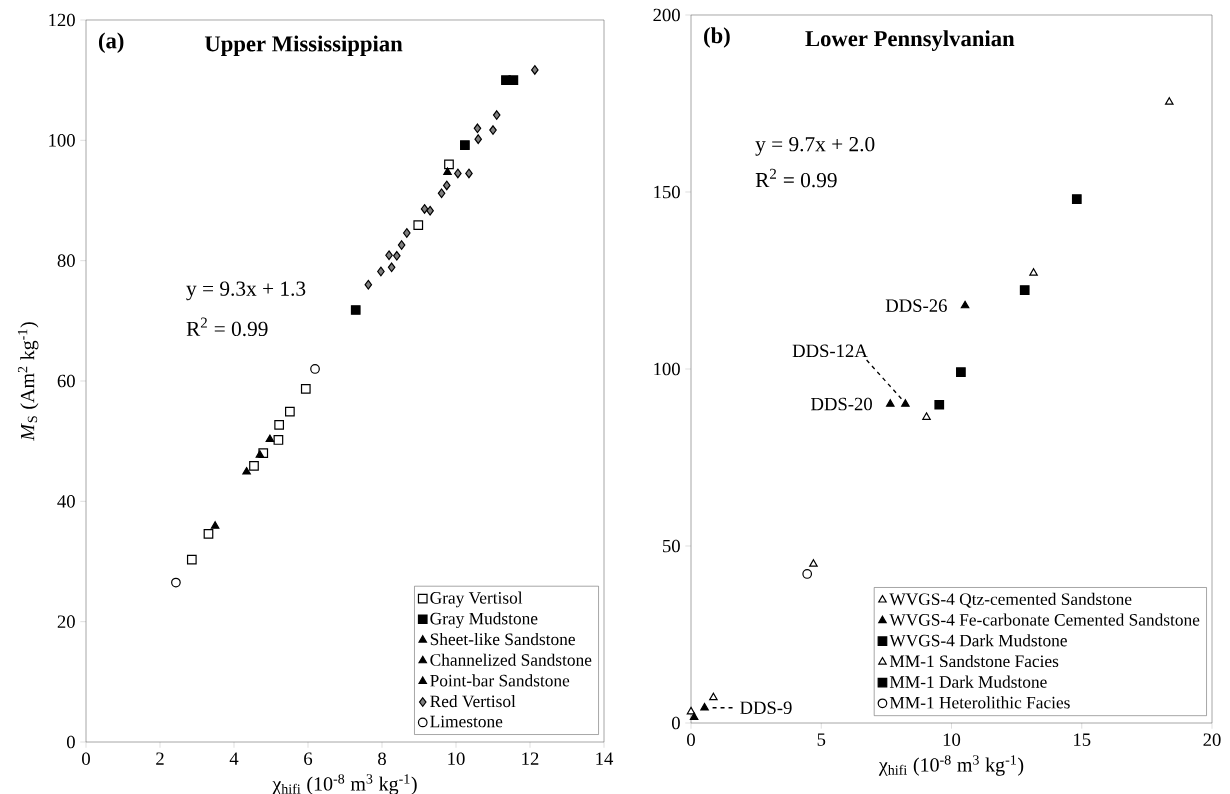  What do you see at coordinates (530, 758) in the screenshot?
I see `x-tick-label: 12` at bounding box center [530, 758].